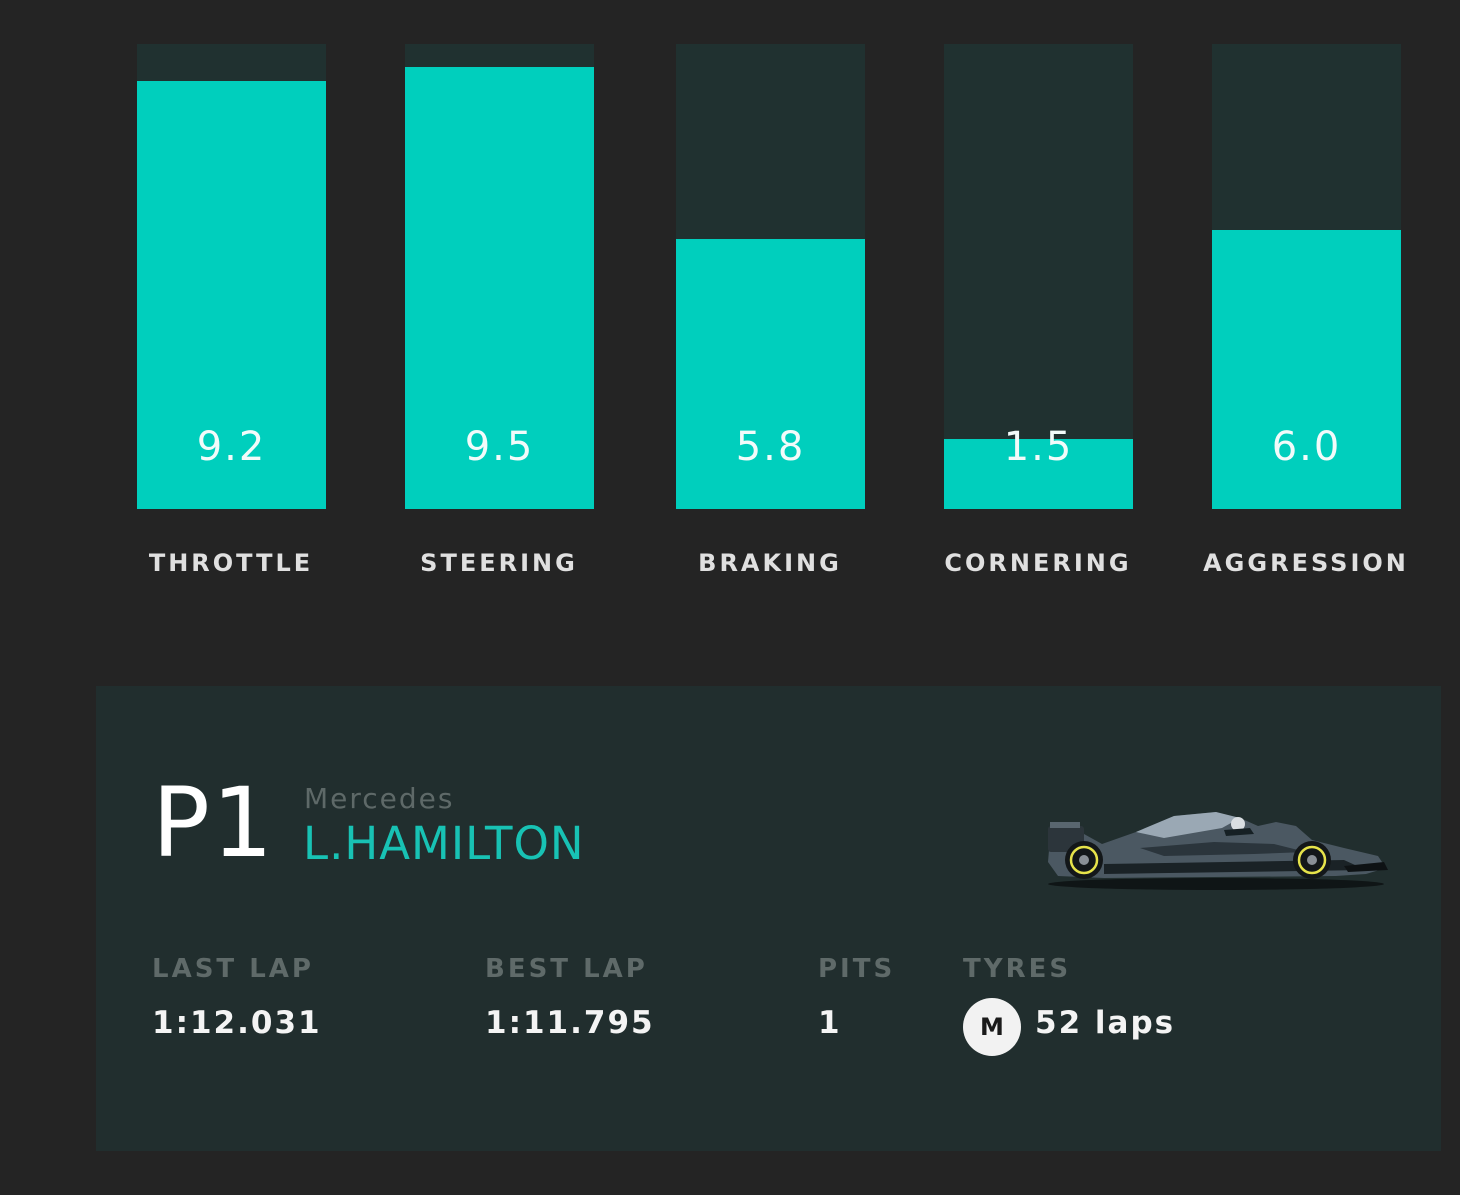 This screenshot has width=1460, height=1195. What do you see at coordinates (830, 1023) in the screenshot?
I see `pits-value: 1` at bounding box center [830, 1023].